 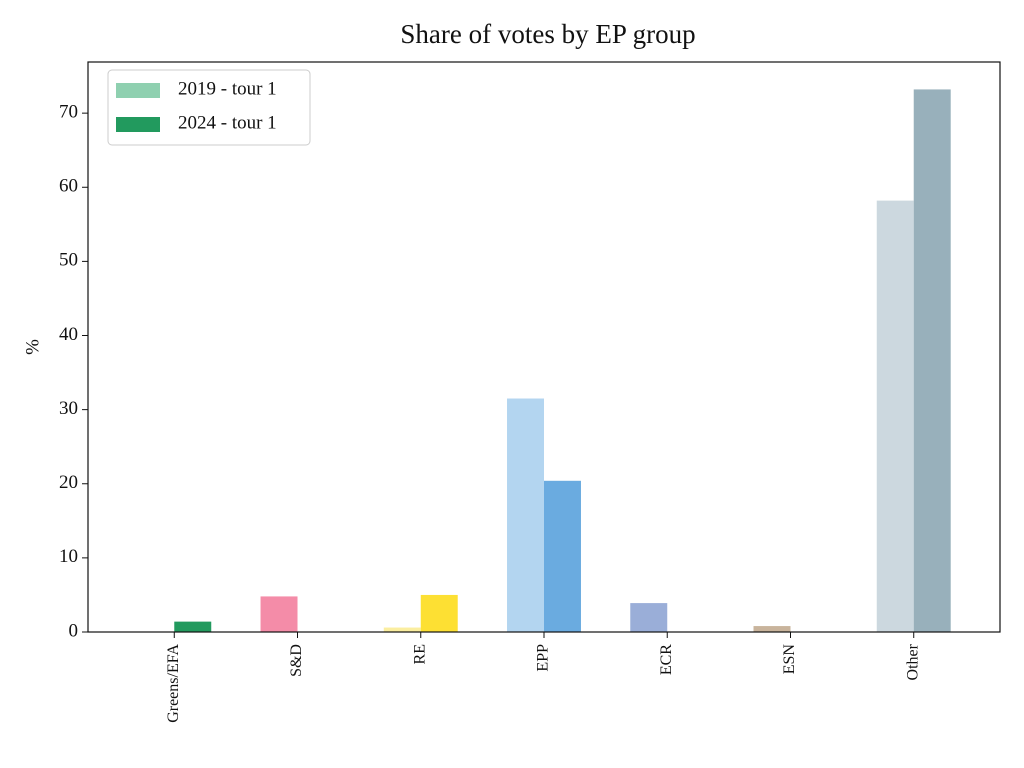 What do you see at coordinates (227, 122) in the screenshot?
I see `legend-label: 2024 - tour 1` at bounding box center [227, 122].